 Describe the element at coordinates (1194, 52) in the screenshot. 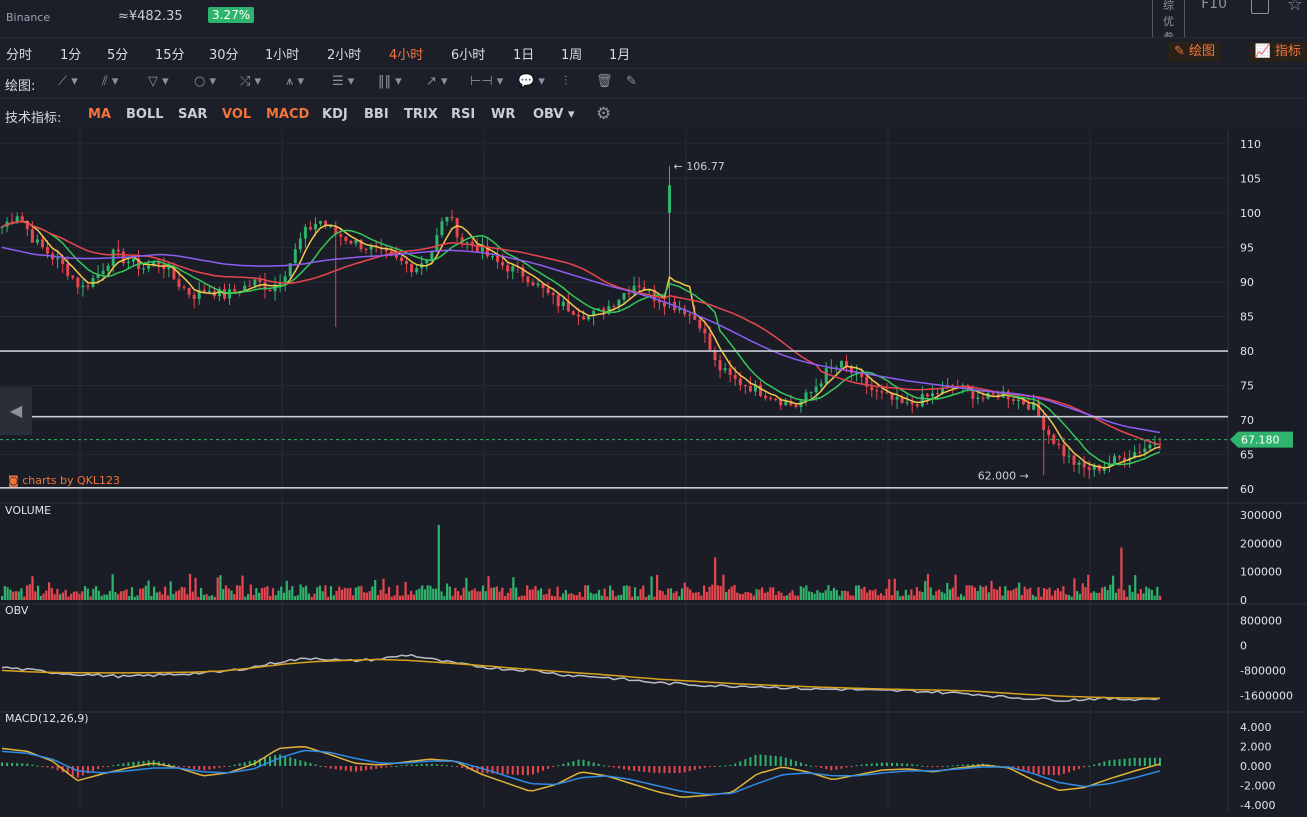

I see `draw-button: ✎ 绘图` at that location.